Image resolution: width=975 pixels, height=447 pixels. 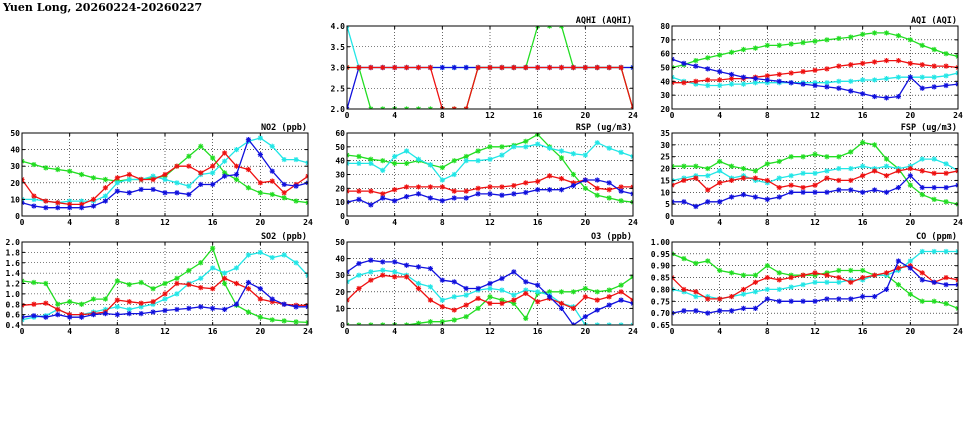 What do you see at coordinates (611, 237) in the screenshot?
I see `chart-title: O3 (ppb)` at bounding box center [611, 237].